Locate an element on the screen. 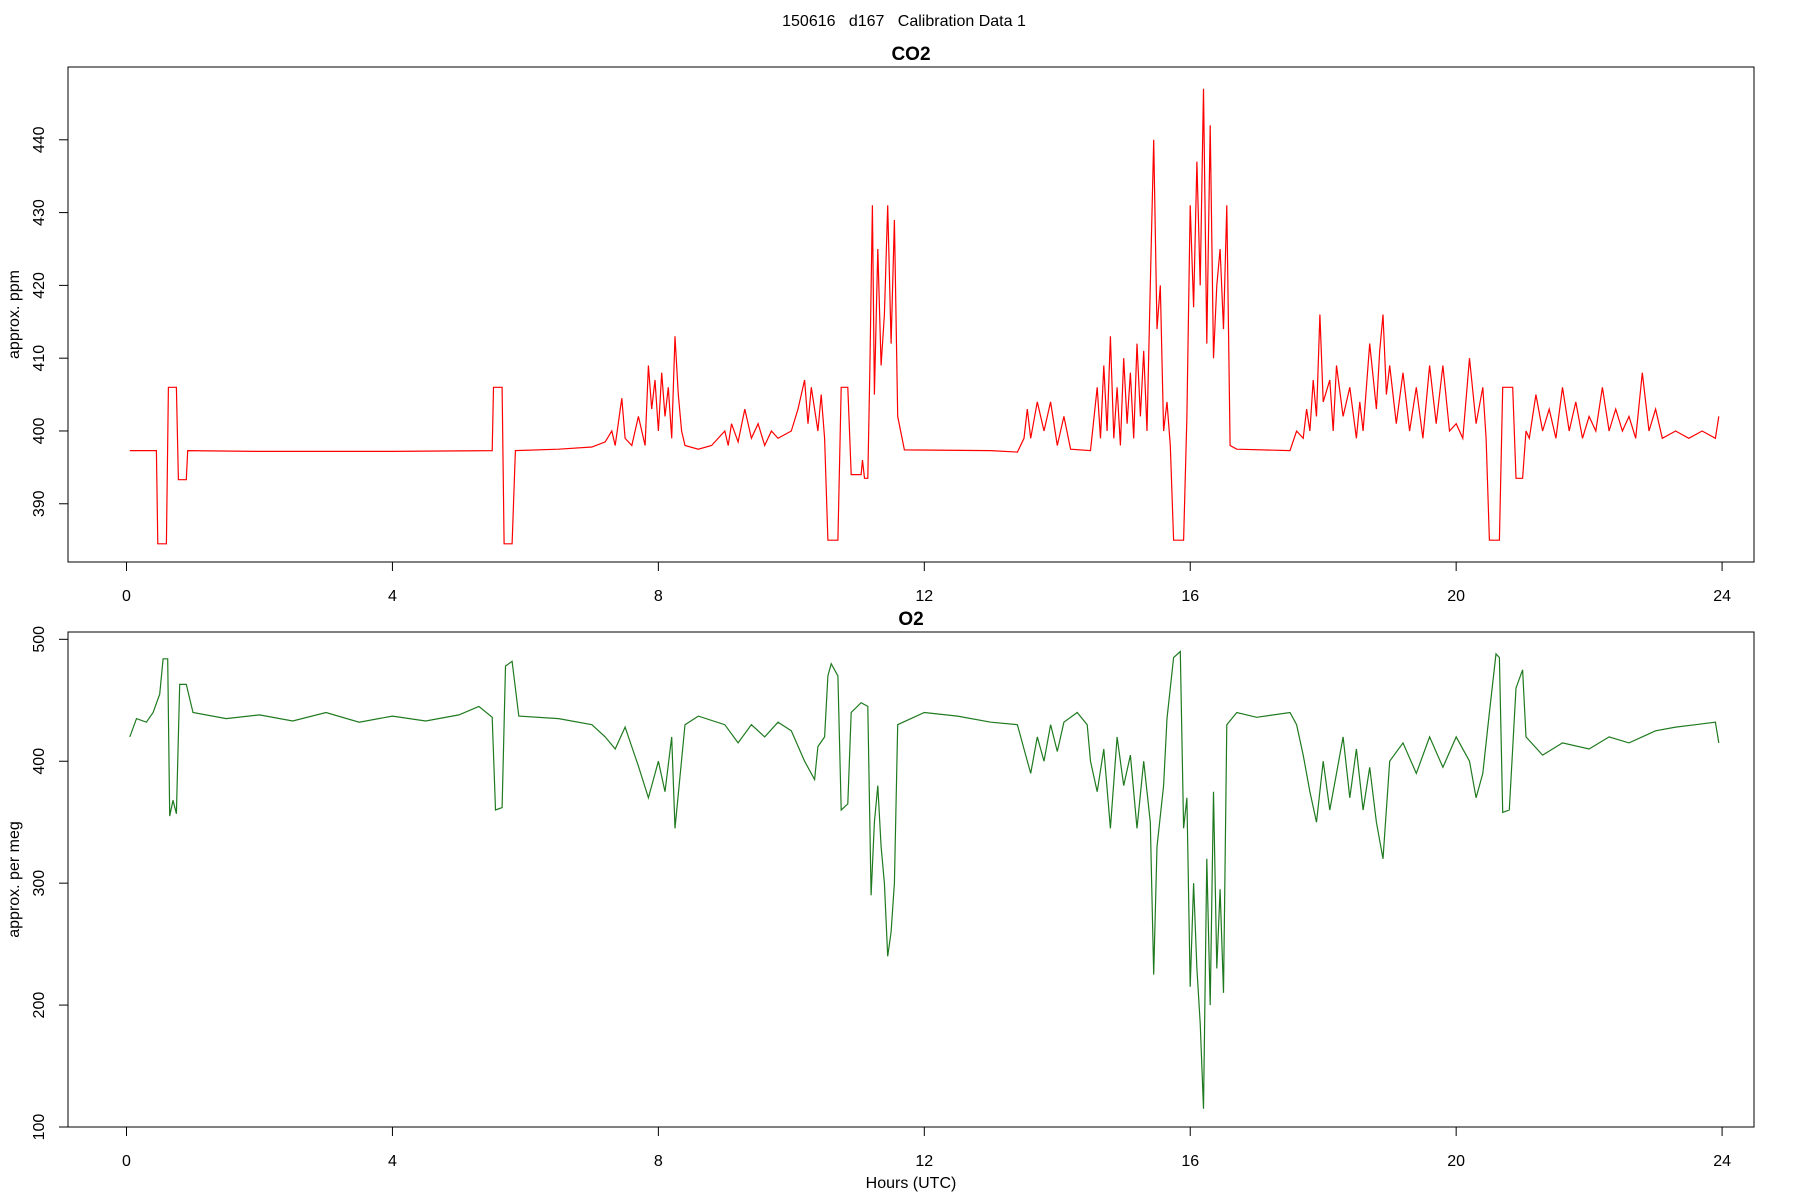  y-tick-label: 100 is located at coordinates (39, 1127).